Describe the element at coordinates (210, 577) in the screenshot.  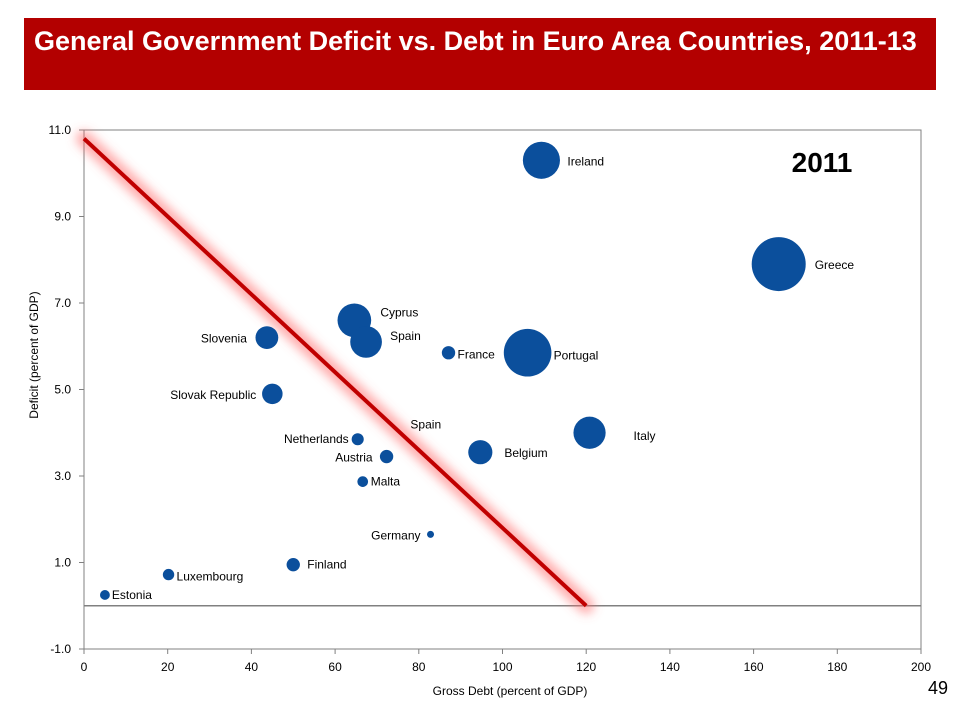
I see `point-label-luxembourg: Luxembourg` at that location.